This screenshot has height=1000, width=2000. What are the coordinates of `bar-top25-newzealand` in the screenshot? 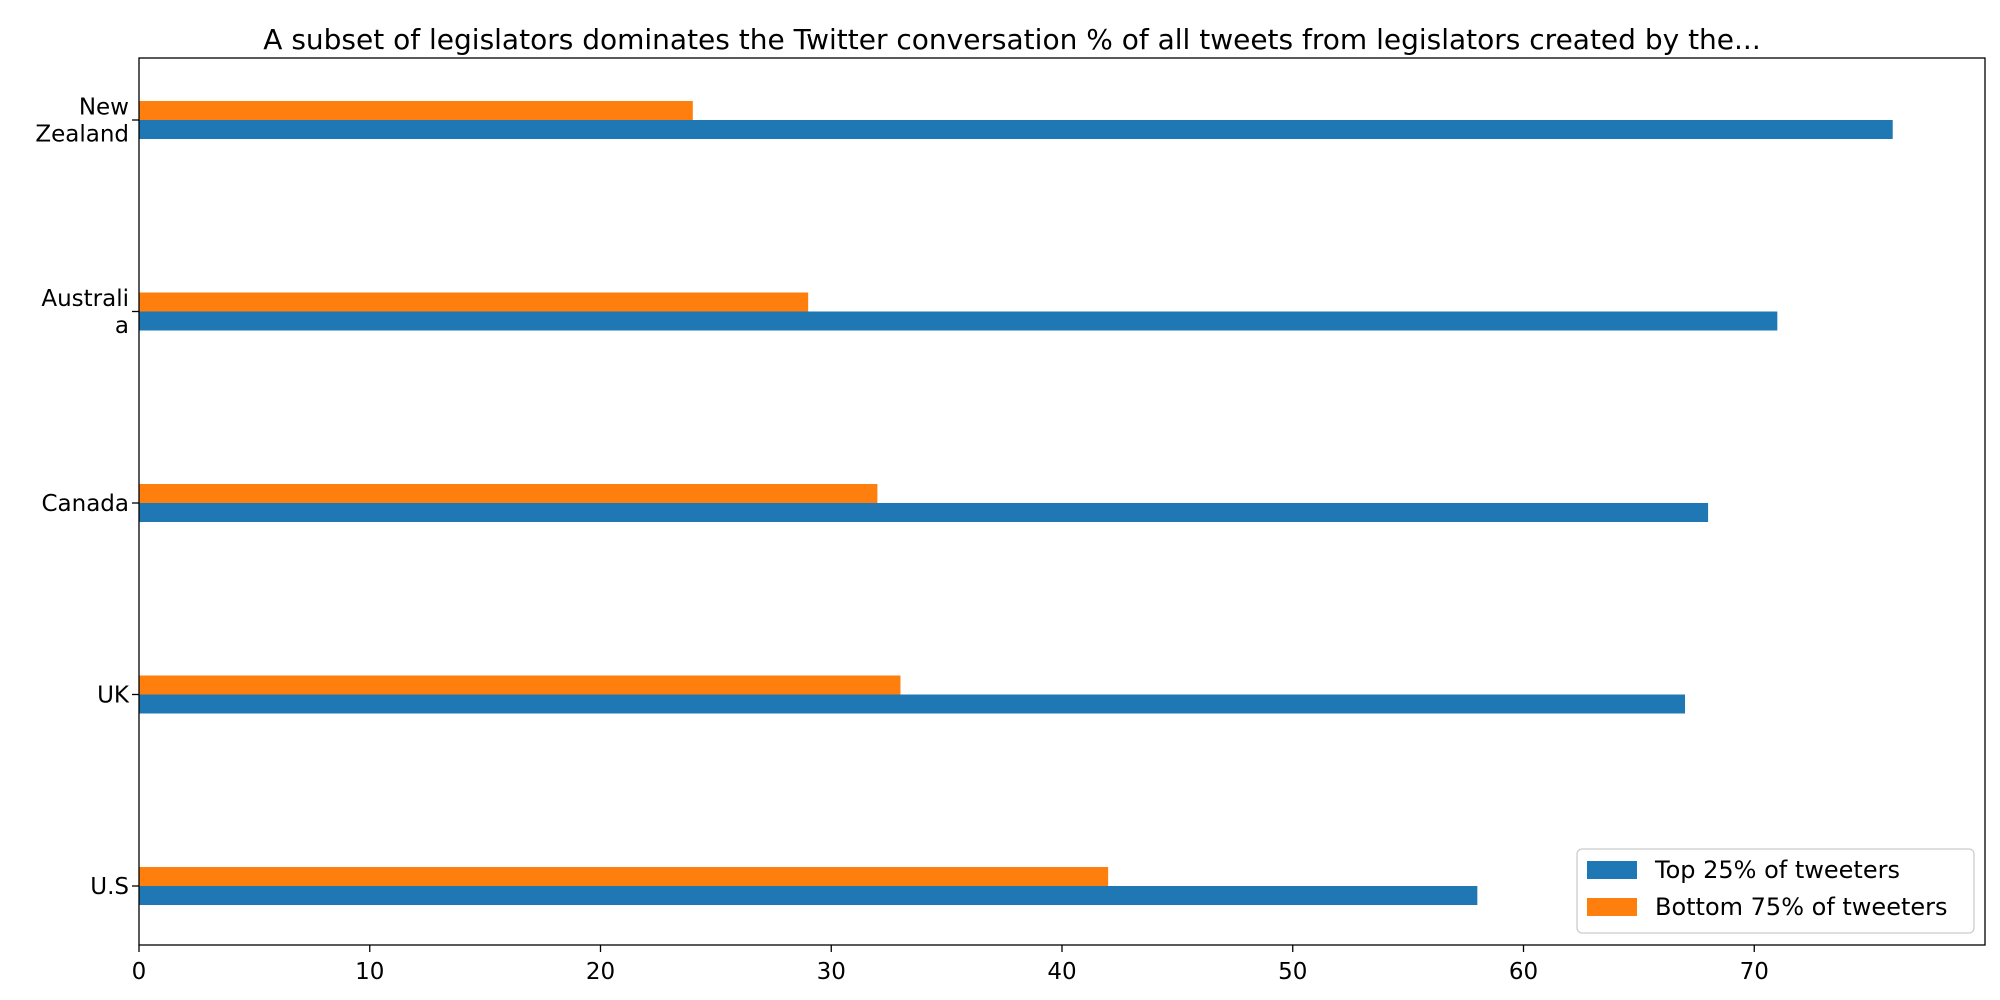 It's located at (1016, 129).